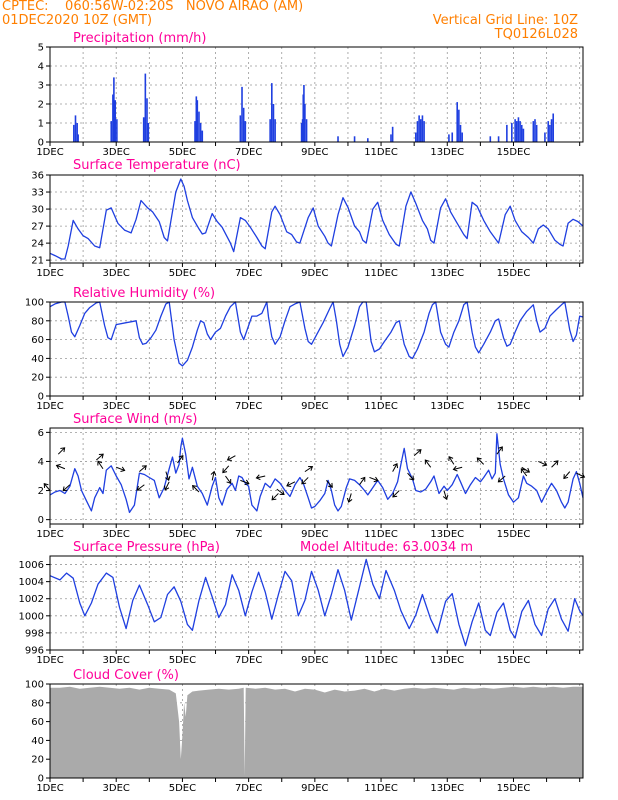  Describe the element at coordinates (37, 176) in the screenshot. I see `y-tick-label: 36` at that location.